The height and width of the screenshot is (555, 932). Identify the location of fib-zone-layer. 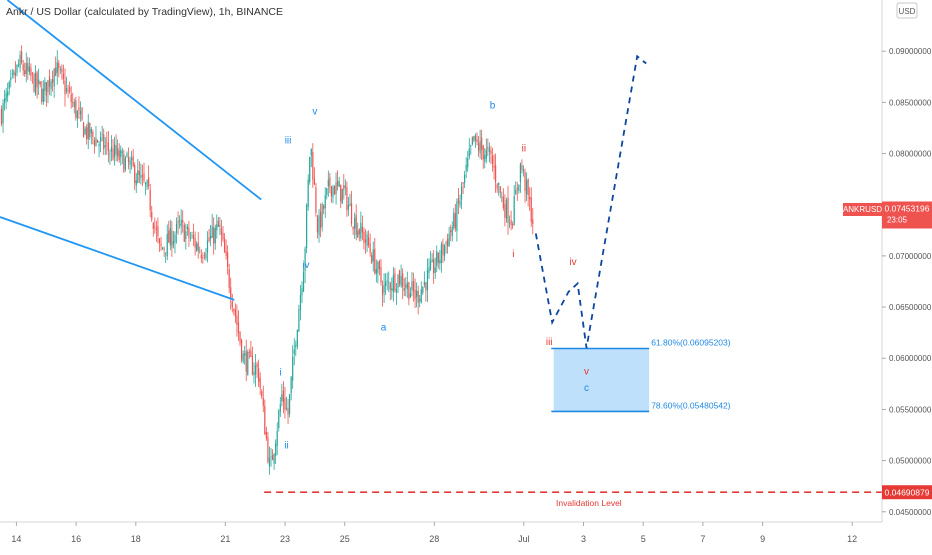
(600, 380).